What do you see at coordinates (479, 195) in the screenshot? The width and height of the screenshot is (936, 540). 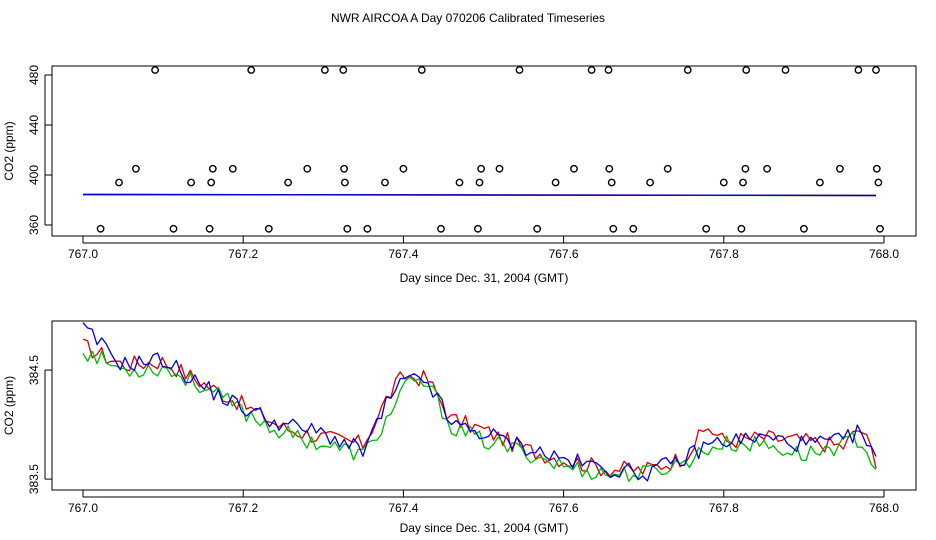 I see `series-line-blue` at bounding box center [479, 195].